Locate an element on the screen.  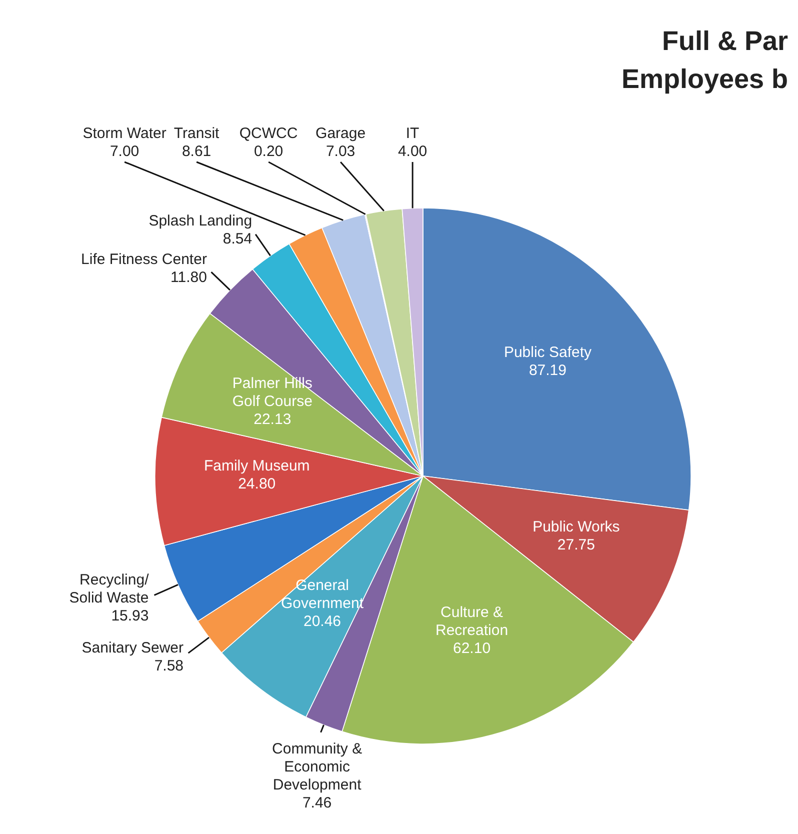
chart-subtitle: Employees b is located at coordinates (704, 79).